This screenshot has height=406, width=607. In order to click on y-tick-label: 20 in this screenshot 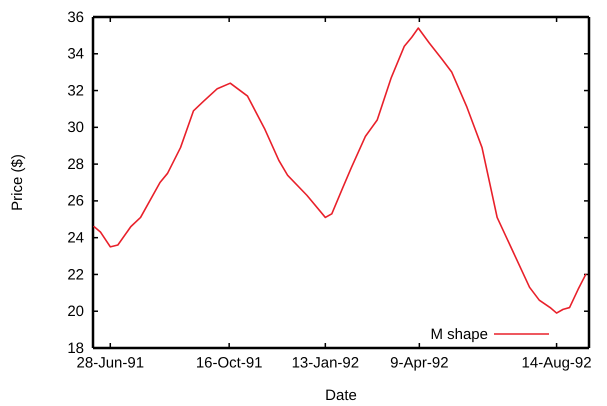, I will do `click(75, 311)`.